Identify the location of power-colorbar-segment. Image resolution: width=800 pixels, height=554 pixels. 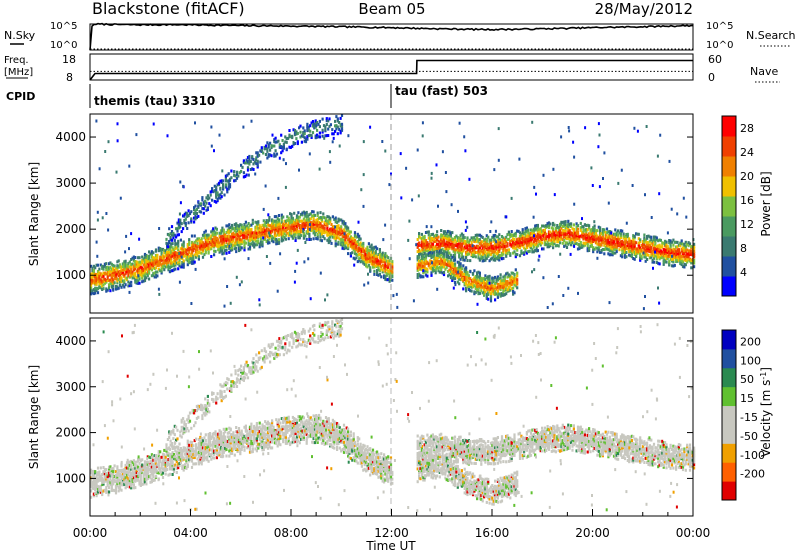
(729, 286).